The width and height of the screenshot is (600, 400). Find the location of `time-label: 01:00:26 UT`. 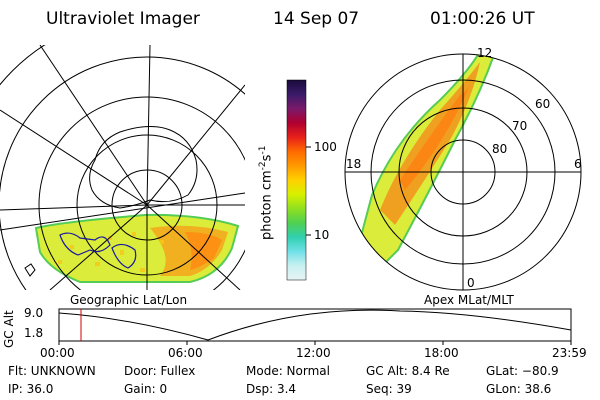

time-label: 01:00:26 UT is located at coordinates (482, 19).